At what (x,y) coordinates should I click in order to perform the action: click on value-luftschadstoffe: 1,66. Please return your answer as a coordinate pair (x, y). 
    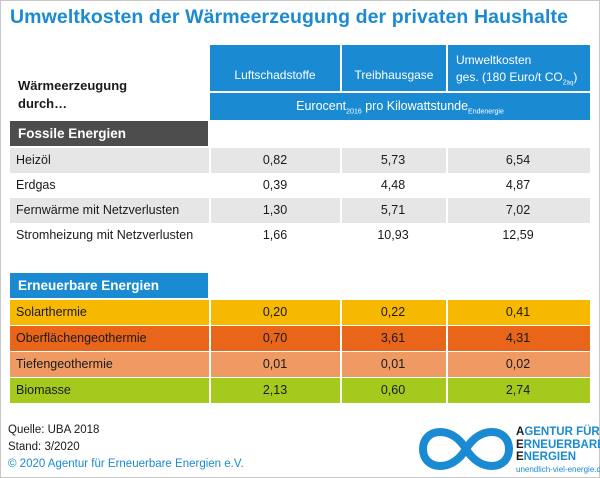
    Looking at the image, I should click on (275, 235).